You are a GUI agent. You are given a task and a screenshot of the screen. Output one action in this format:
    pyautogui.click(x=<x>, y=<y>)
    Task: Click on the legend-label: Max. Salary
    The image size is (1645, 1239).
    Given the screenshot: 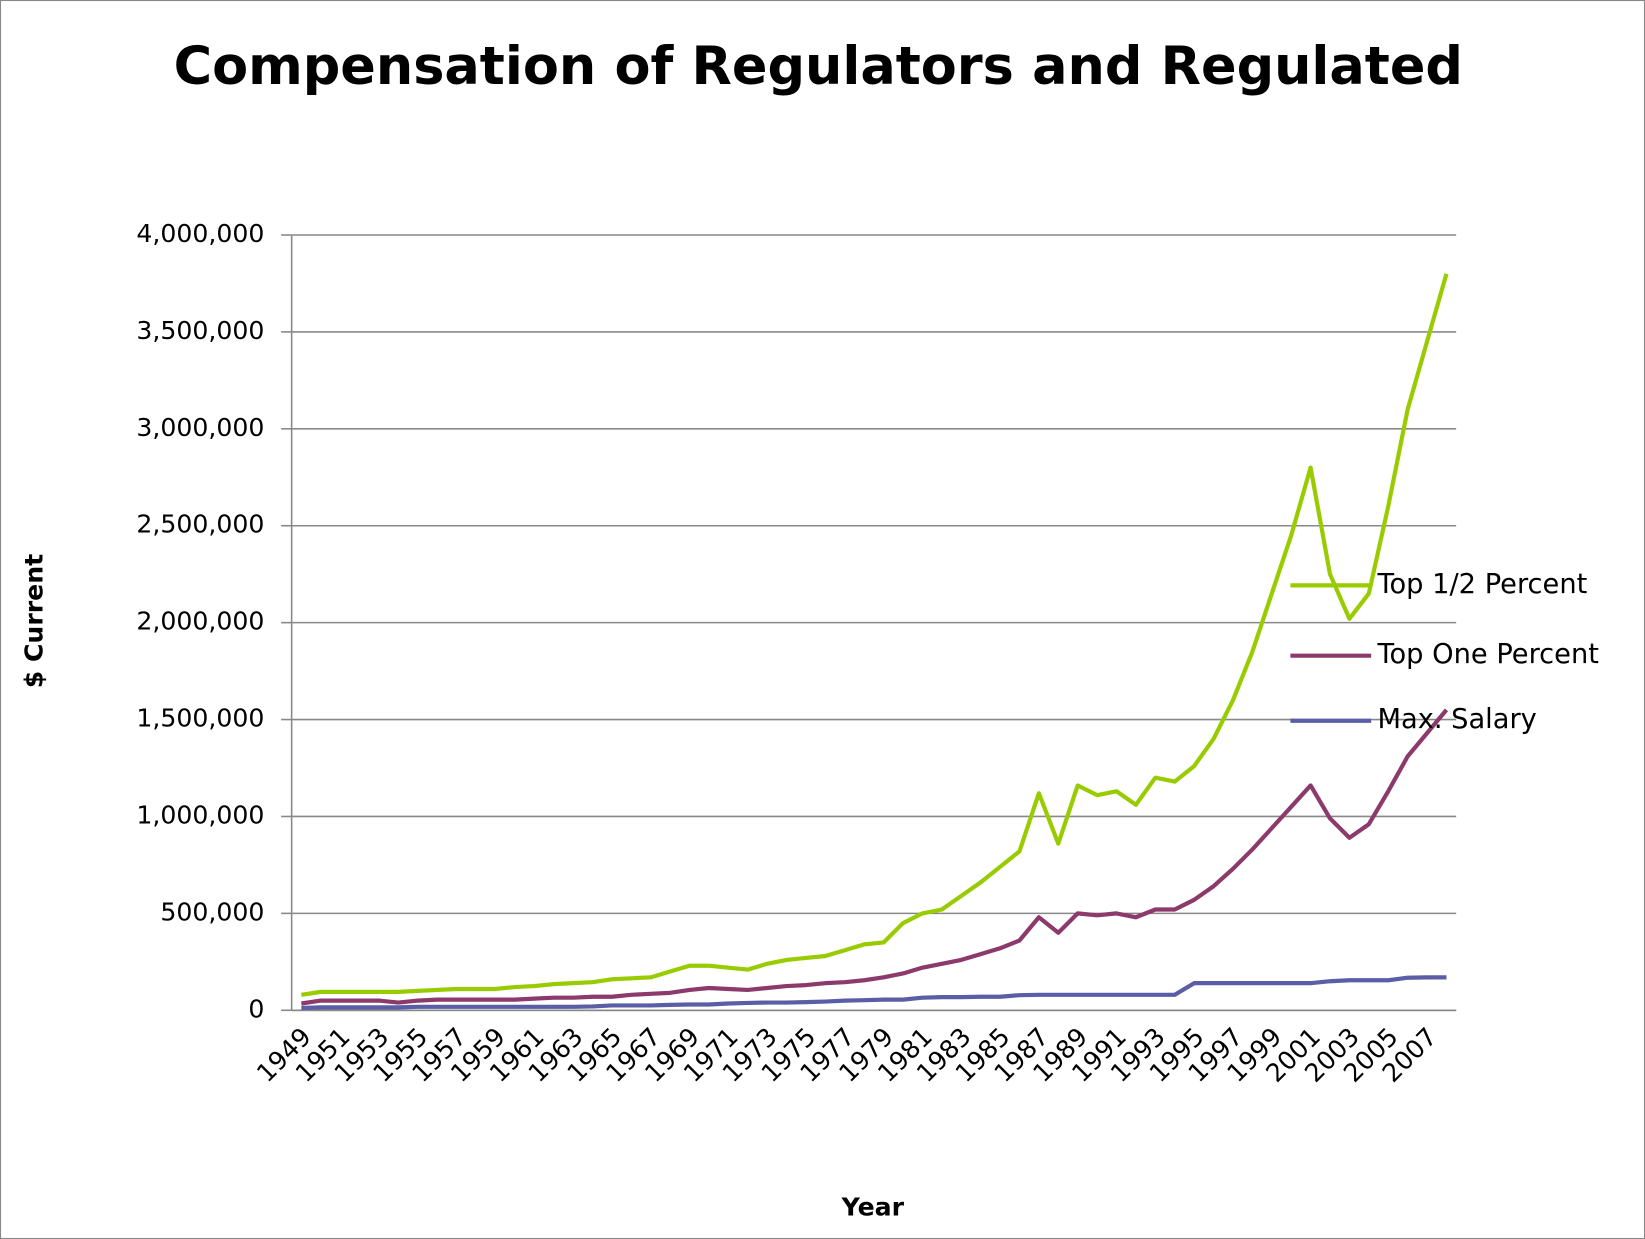 What is the action you would take?
    pyautogui.click(x=1456, y=719)
    